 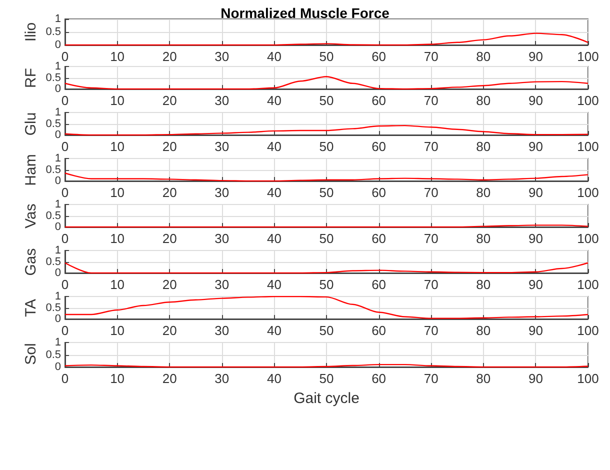 I want to click on line-series, so click(x=326, y=307).